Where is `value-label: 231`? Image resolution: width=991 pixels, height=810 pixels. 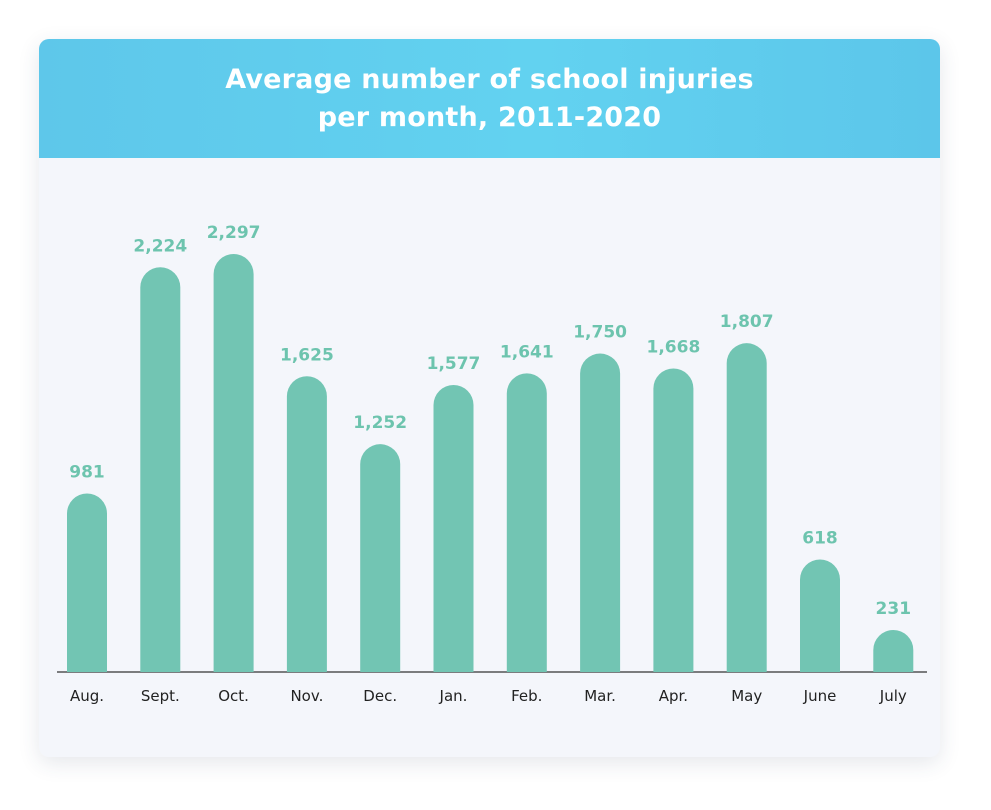
value-label: 231 is located at coordinates (894, 609).